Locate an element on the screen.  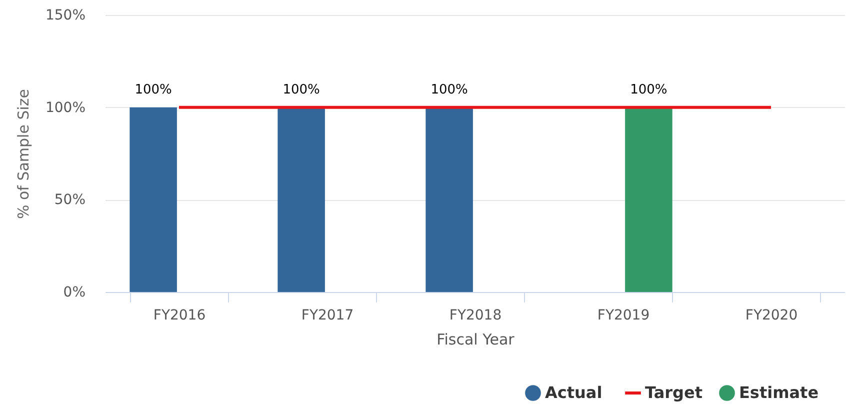
legend-label: Actual is located at coordinates (573, 392).